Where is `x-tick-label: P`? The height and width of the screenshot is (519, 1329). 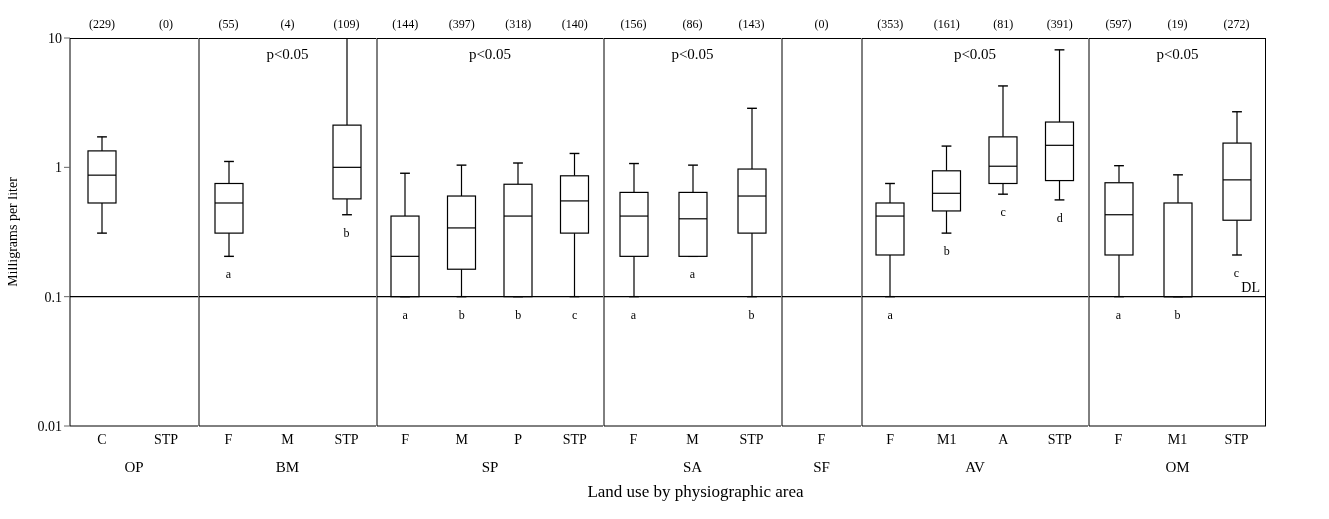
x-tick-label: P is located at coordinates (518, 439).